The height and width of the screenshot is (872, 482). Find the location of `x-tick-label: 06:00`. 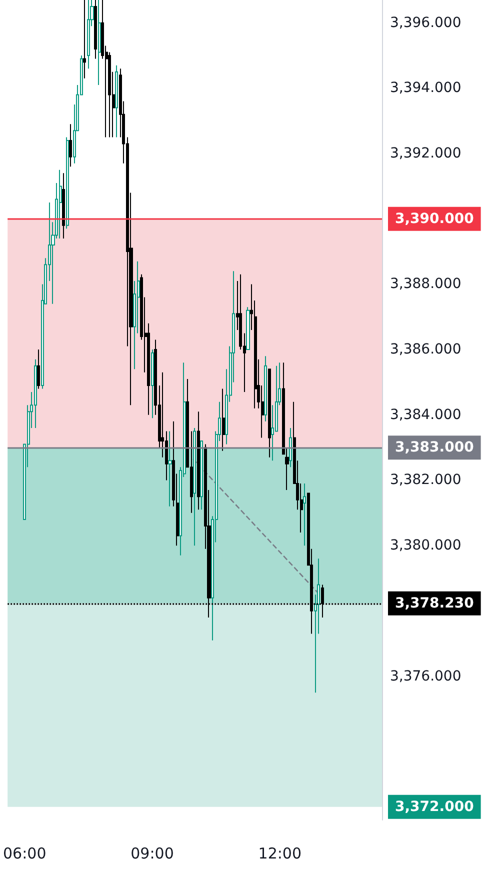

x-tick-label: 06:00 is located at coordinates (24, 853).